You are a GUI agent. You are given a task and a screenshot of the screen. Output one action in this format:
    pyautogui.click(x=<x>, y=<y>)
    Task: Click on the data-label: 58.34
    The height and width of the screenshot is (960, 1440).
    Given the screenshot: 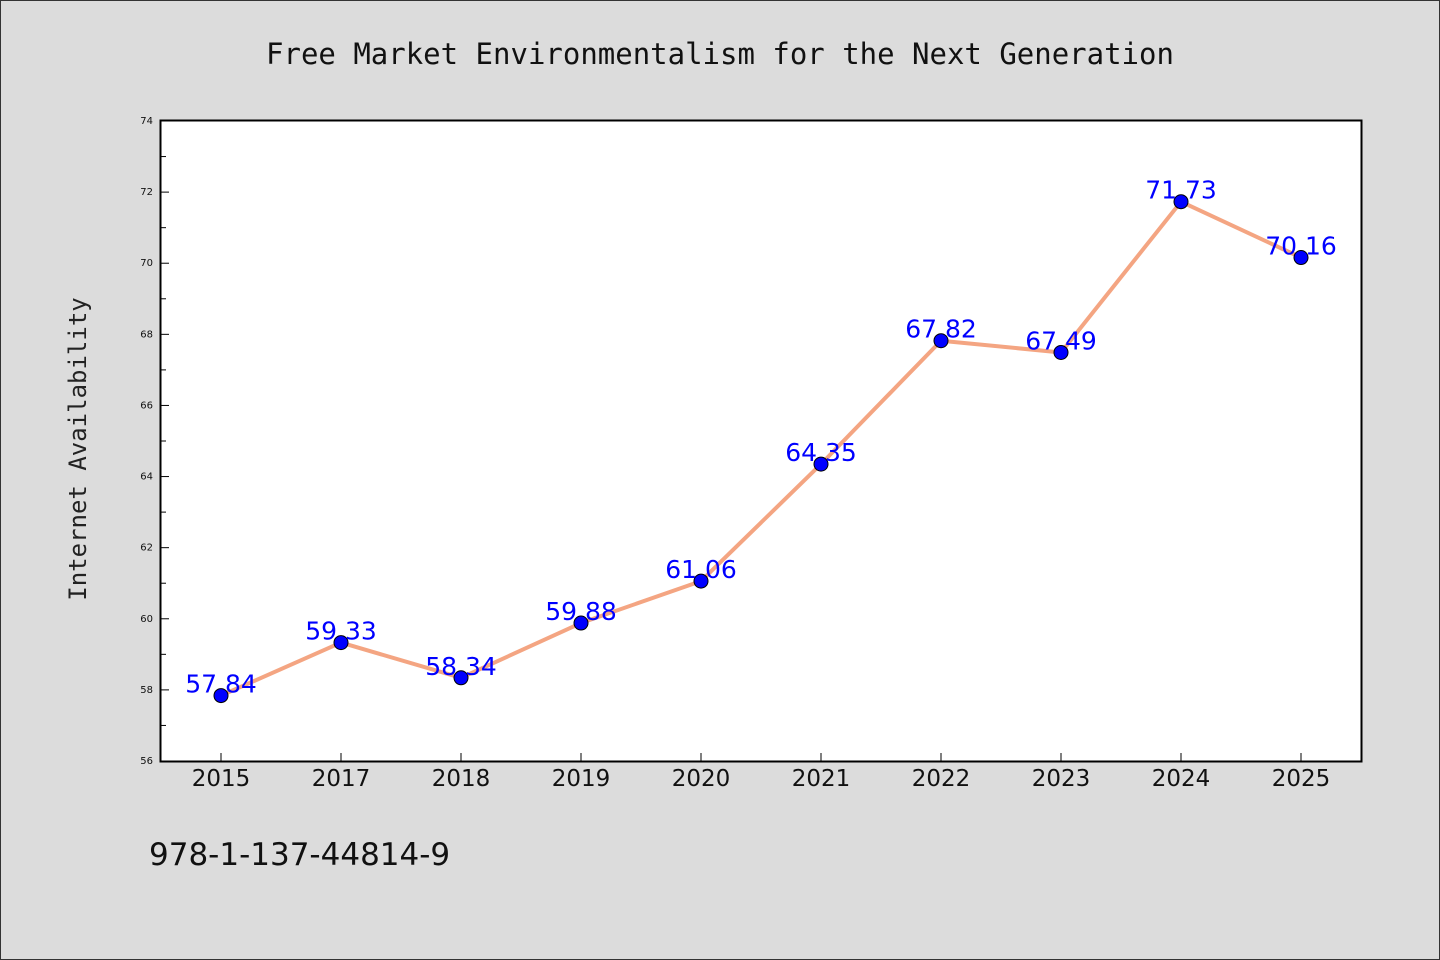 What is the action you would take?
    pyautogui.click(x=461, y=666)
    